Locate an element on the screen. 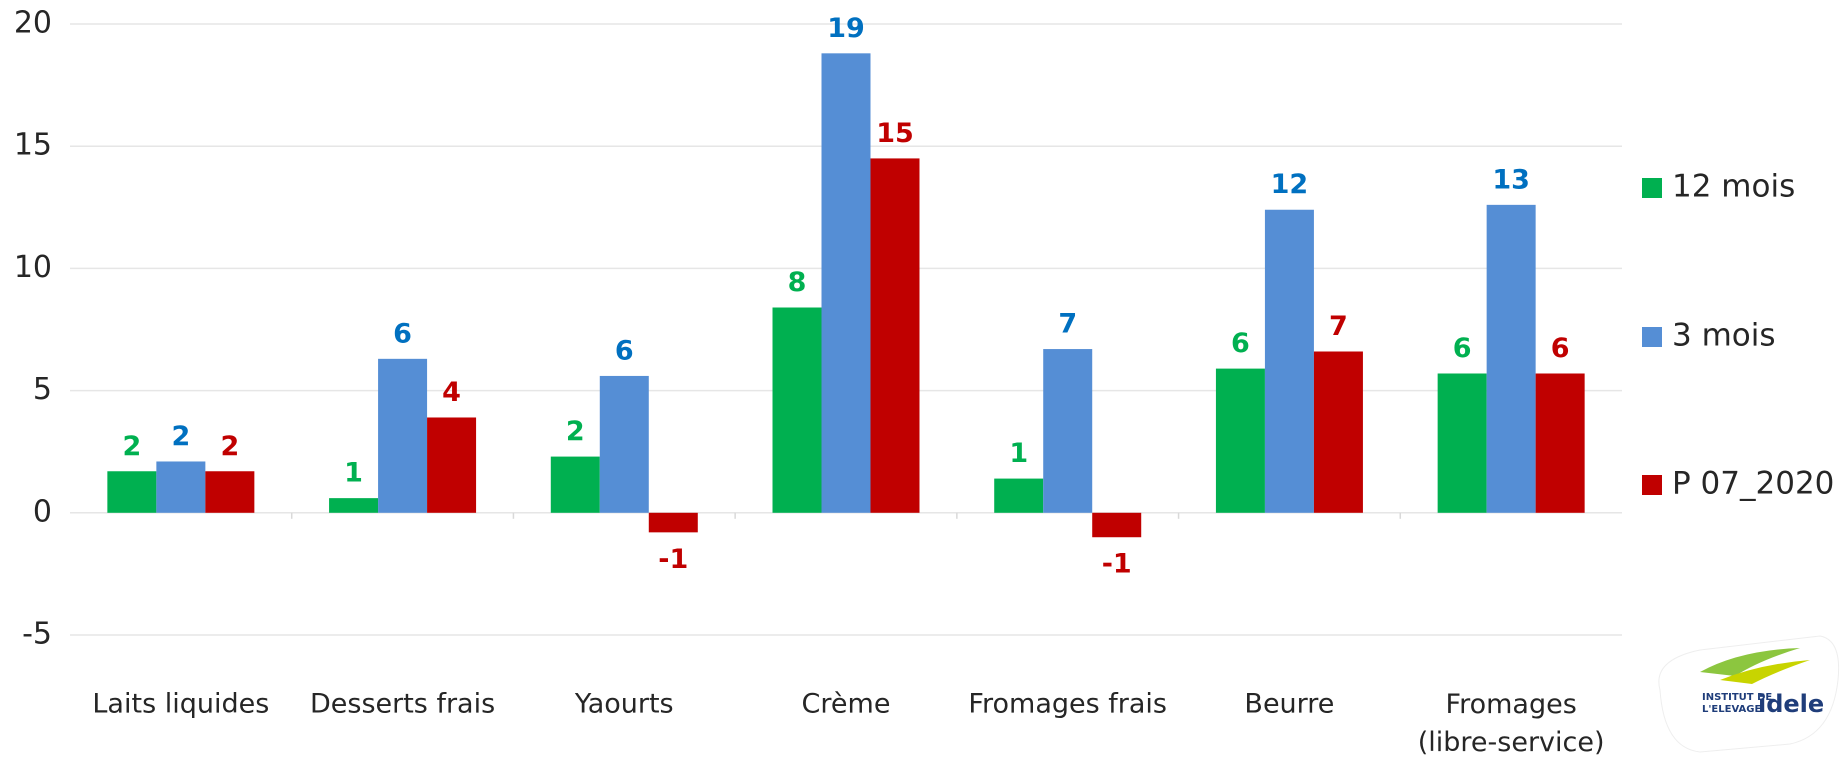 This screenshot has width=1843, height=758. y-tick-label: -5 is located at coordinates (37, 634).